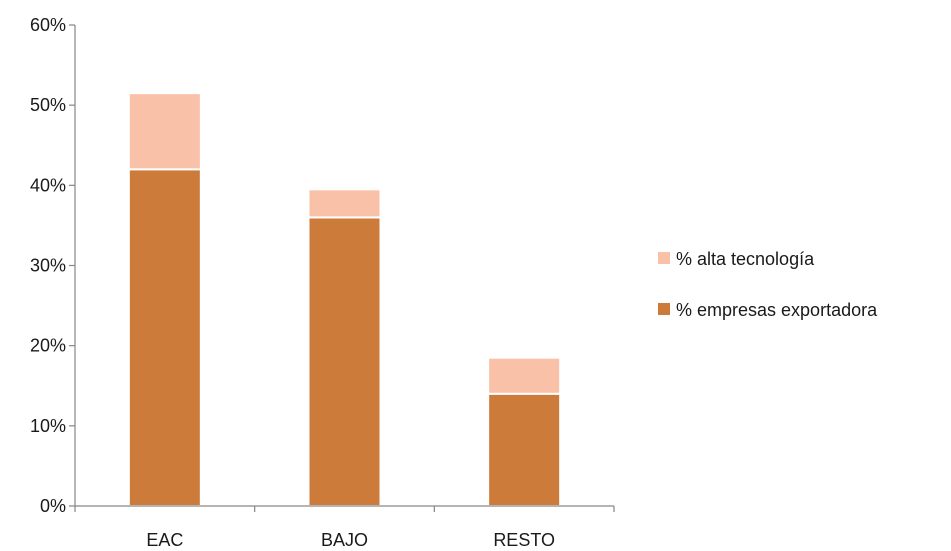 This screenshot has height=551, width=951. What do you see at coordinates (48, 185) in the screenshot?
I see `y-tick-label: 40%` at bounding box center [48, 185].